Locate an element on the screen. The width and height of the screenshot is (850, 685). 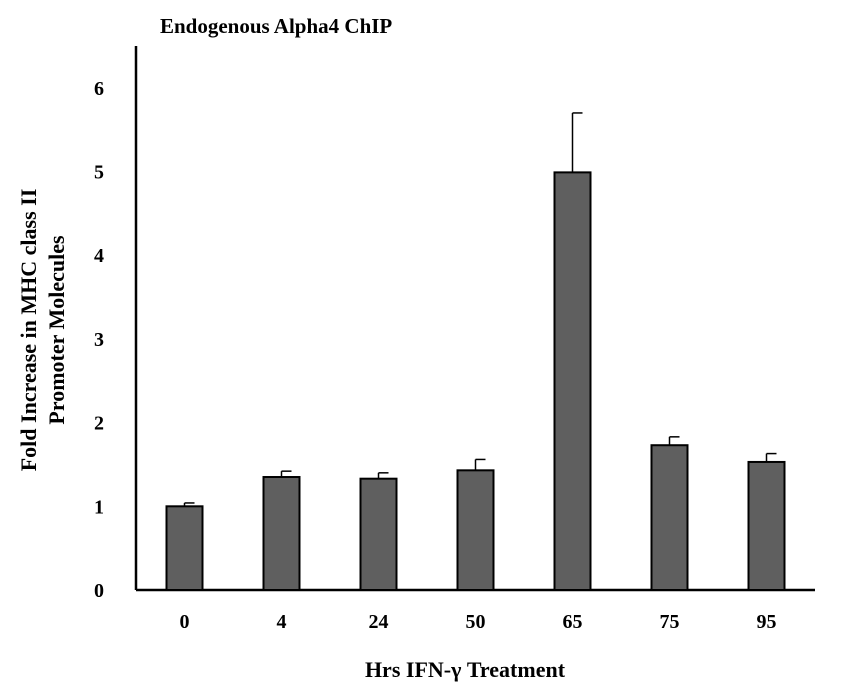
x-tick-label: 24 is located at coordinates (379, 622).